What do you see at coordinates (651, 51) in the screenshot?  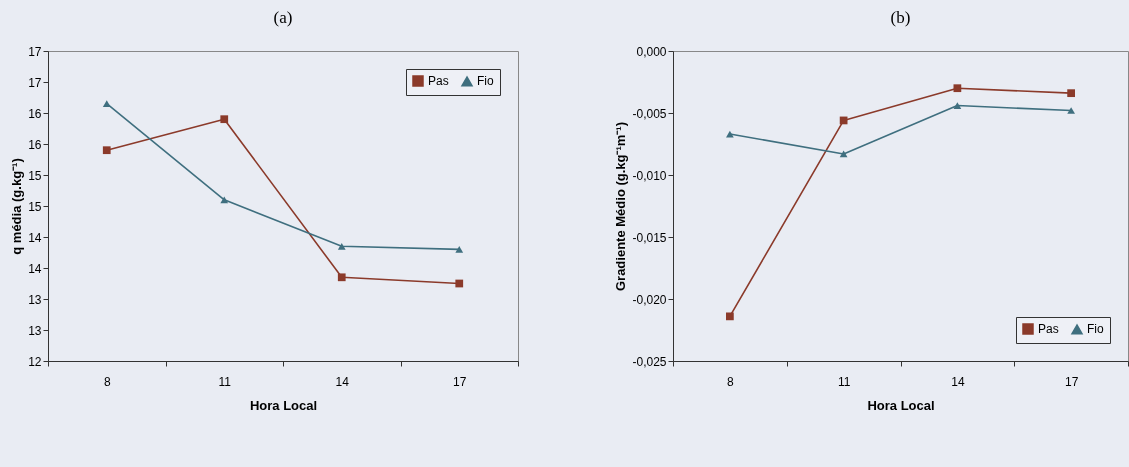 I see `y-tick-label: 0,000` at bounding box center [651, 51].